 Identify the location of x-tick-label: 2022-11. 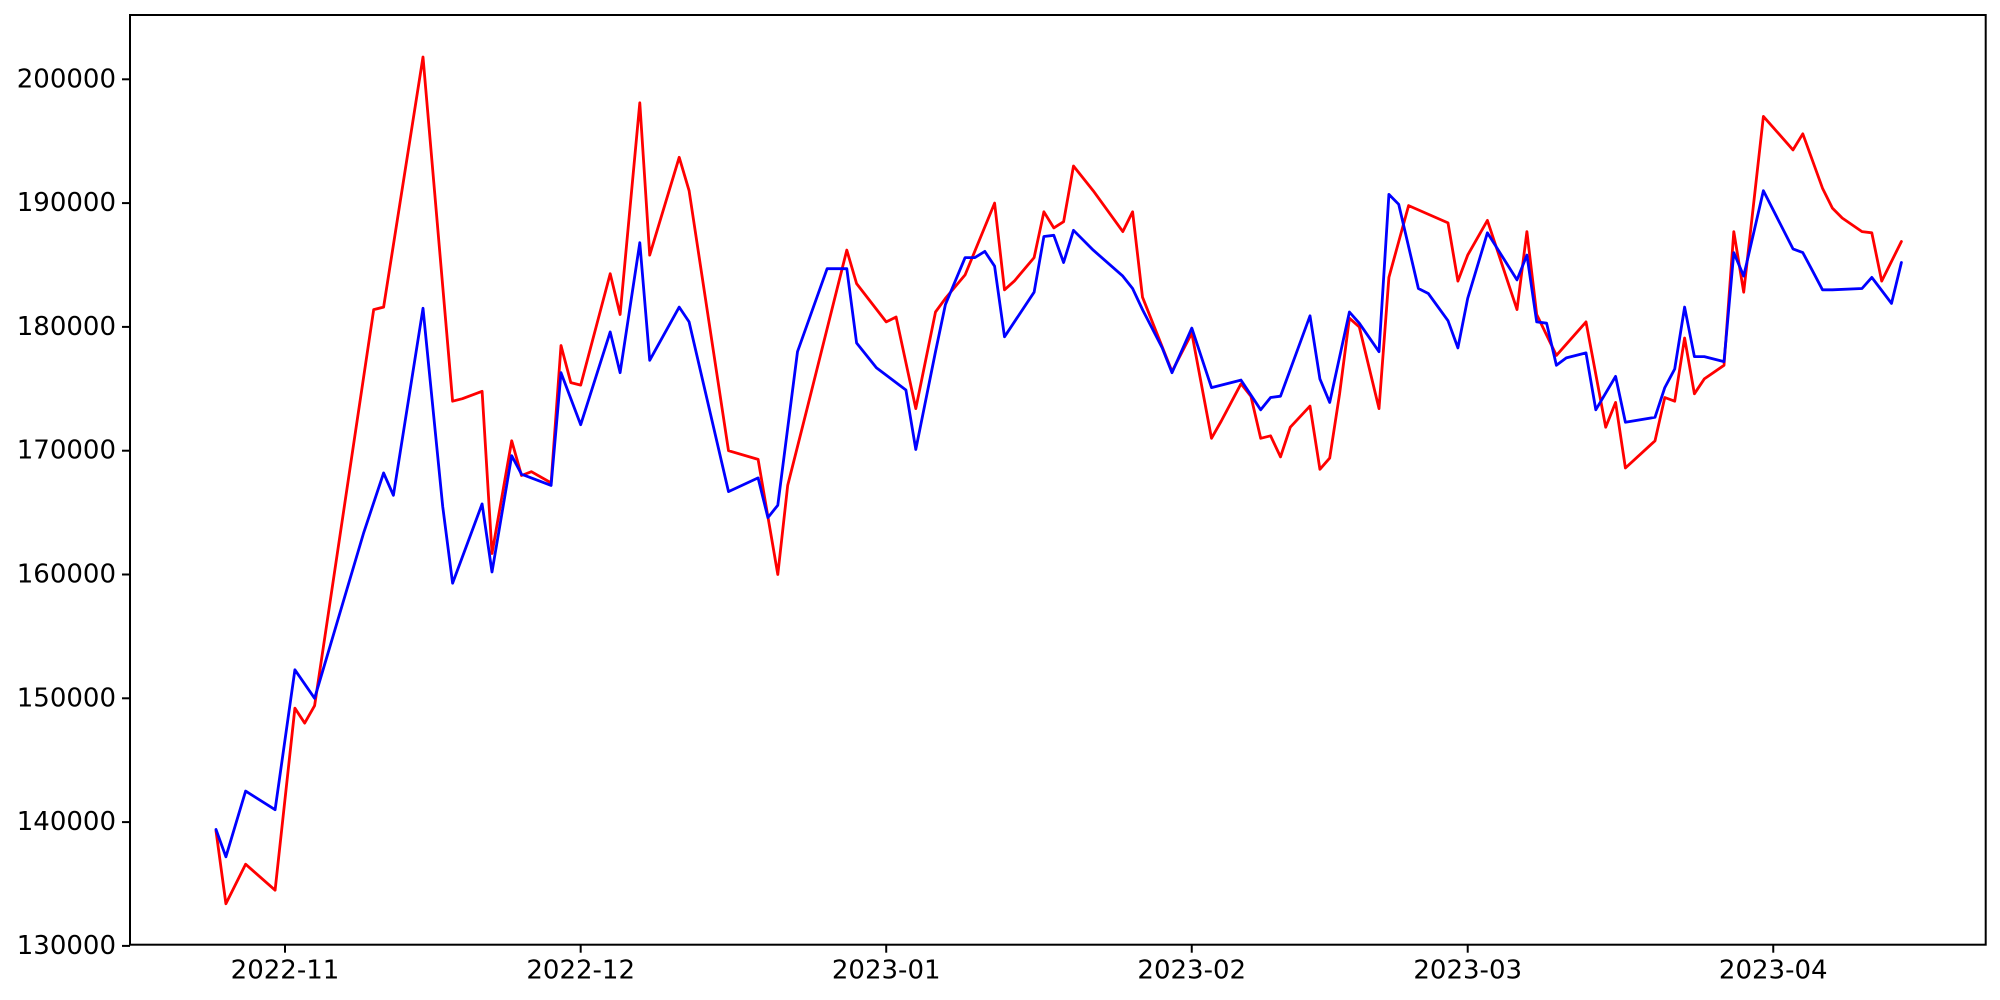
(285, 971).